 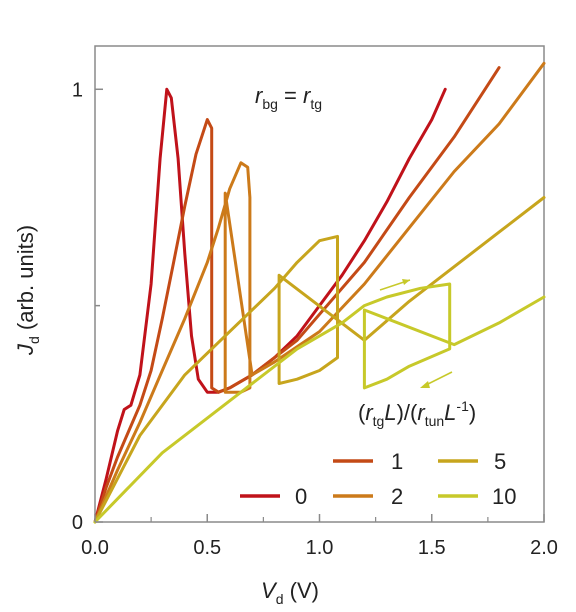 I want to click on annotation-rbg-eq-rtg: rbg = rtg, so click(x=288, y=97).